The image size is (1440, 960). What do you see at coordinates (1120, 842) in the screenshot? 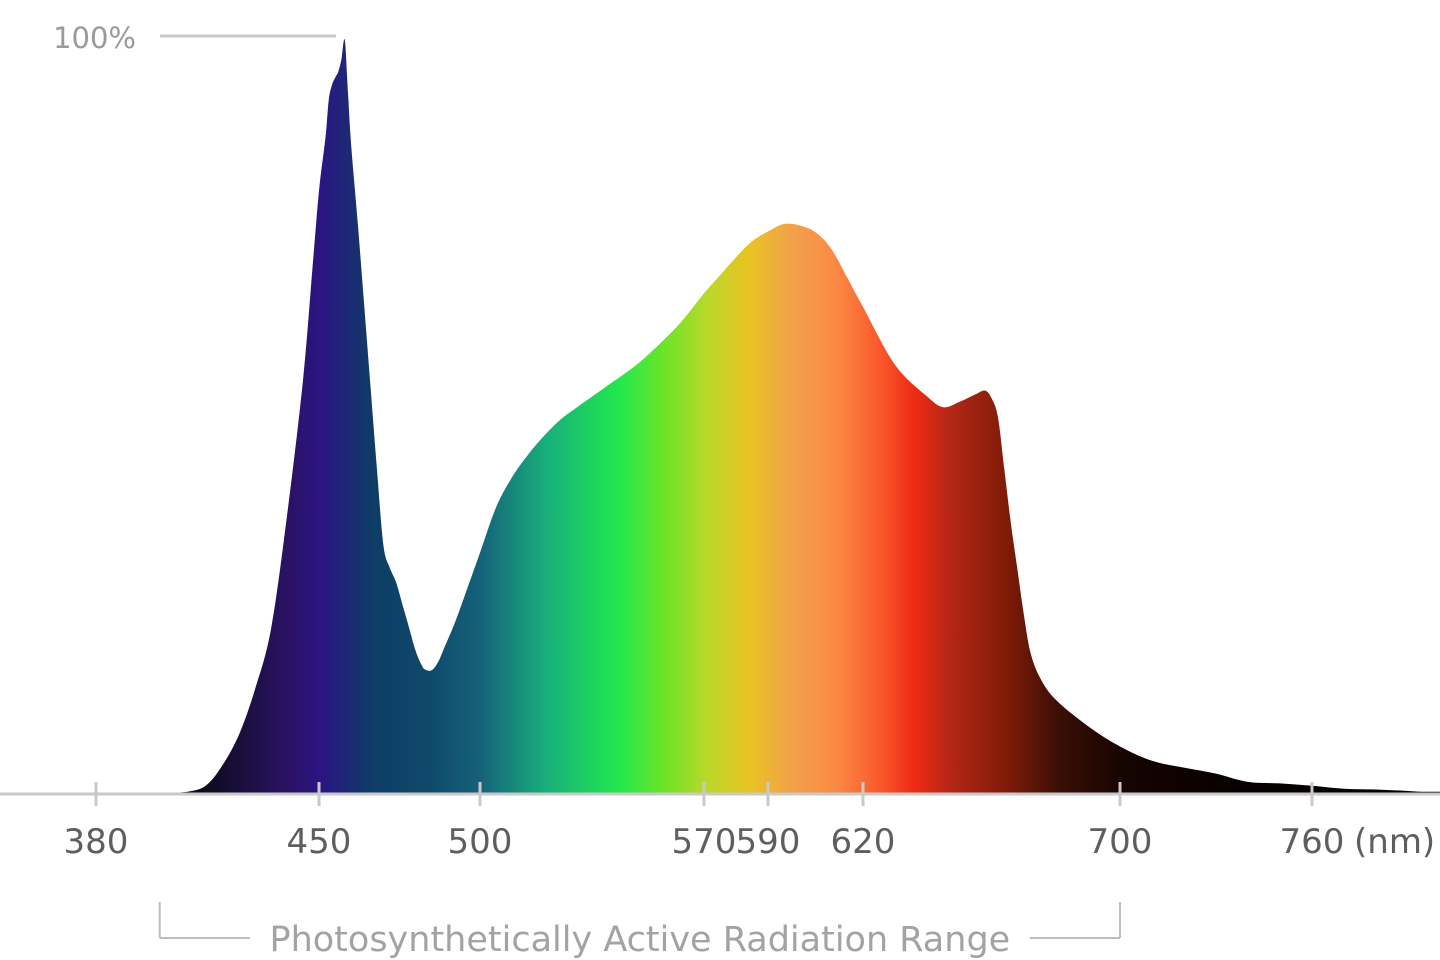
I see `x-tick-label: 700` at bounding box center [1120, 842].